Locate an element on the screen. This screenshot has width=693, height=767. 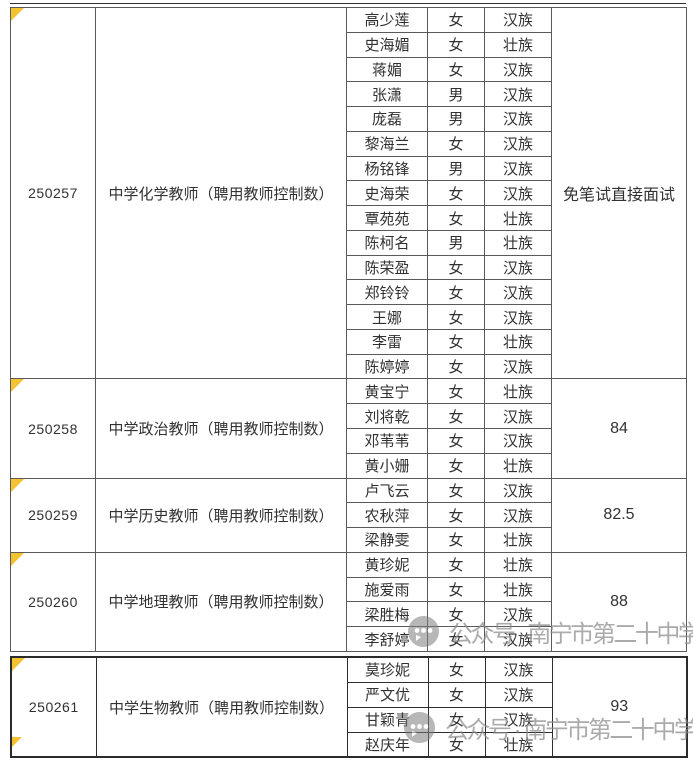
candidate-row: 杨铭锋 男 汉族 is located at coordinates (349, 168).